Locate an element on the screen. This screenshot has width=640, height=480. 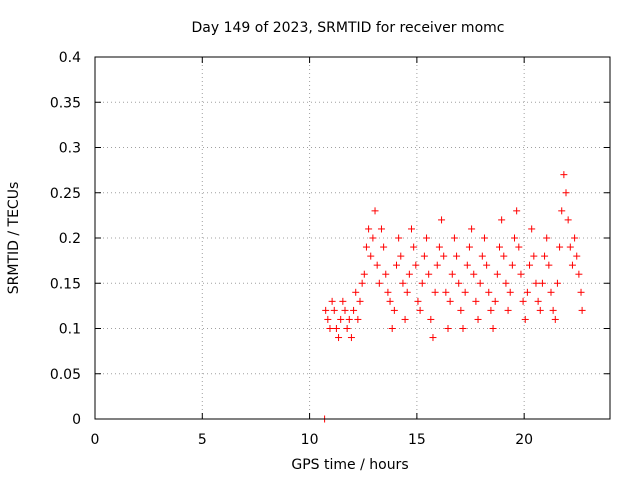
y-tick-label: 0.3 is located at coordinates (70, 149).